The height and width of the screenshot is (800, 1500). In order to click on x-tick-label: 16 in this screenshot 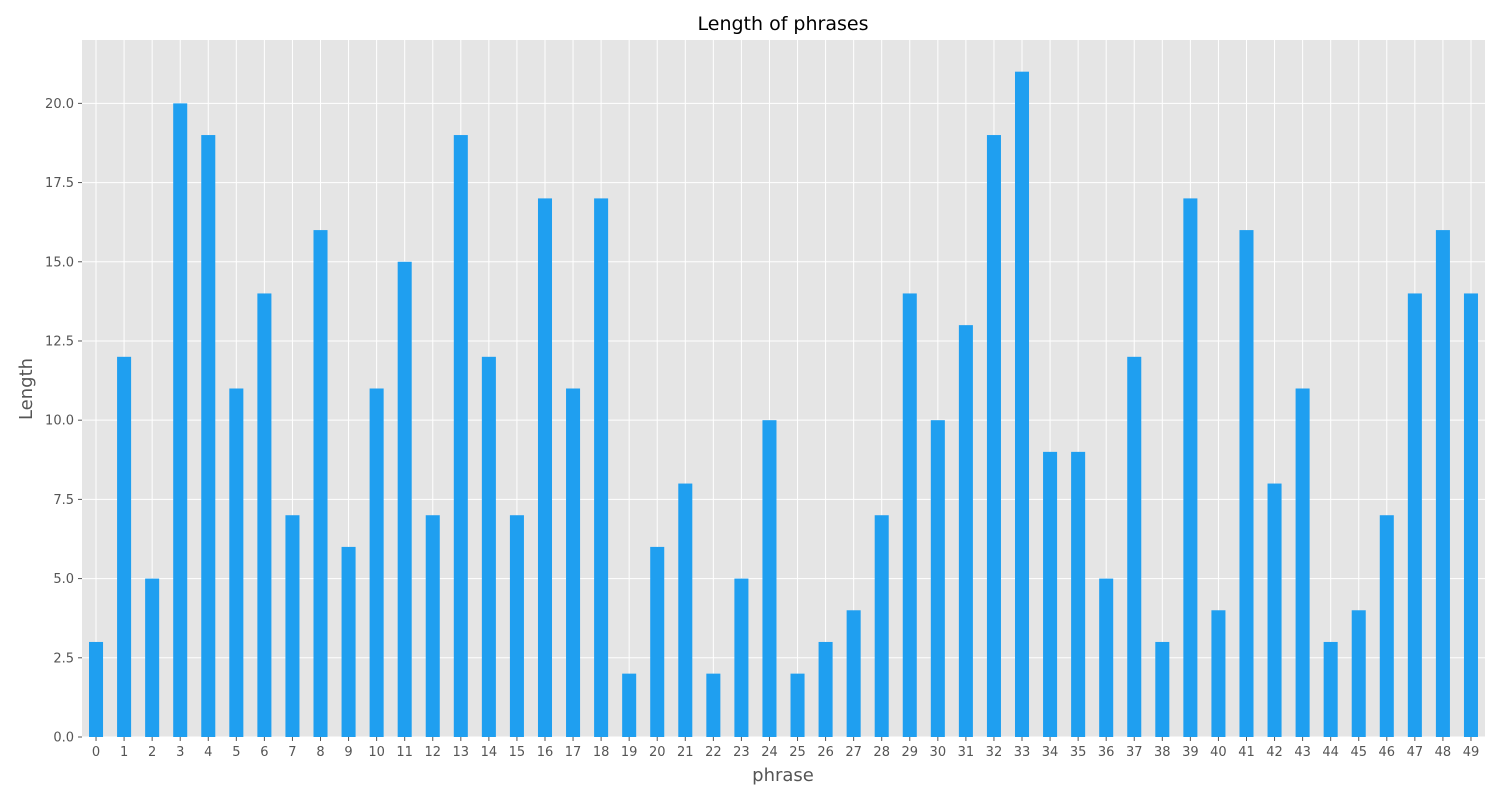, I will do `click(545, 752)`.